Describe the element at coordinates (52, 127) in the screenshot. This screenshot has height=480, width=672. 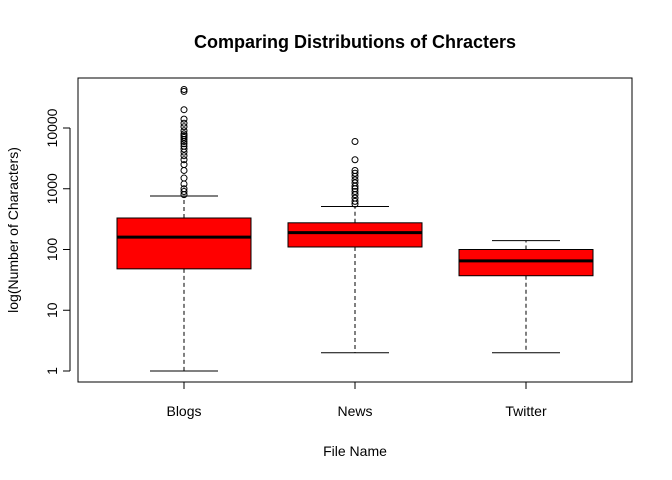
I see `y-tick-label: 10000` at that location.